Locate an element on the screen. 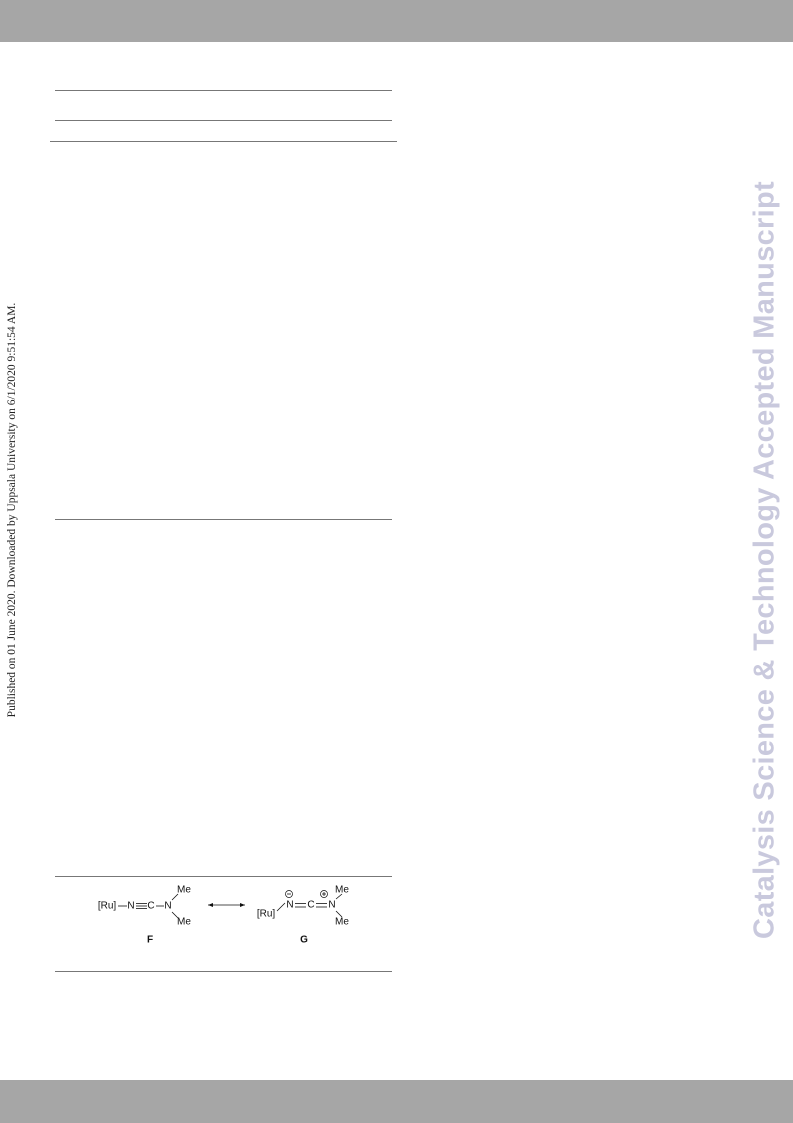 Image resolution: width=793 pixels, height=1123 pixels. structure-label: G is located at coordinates (304, 940).